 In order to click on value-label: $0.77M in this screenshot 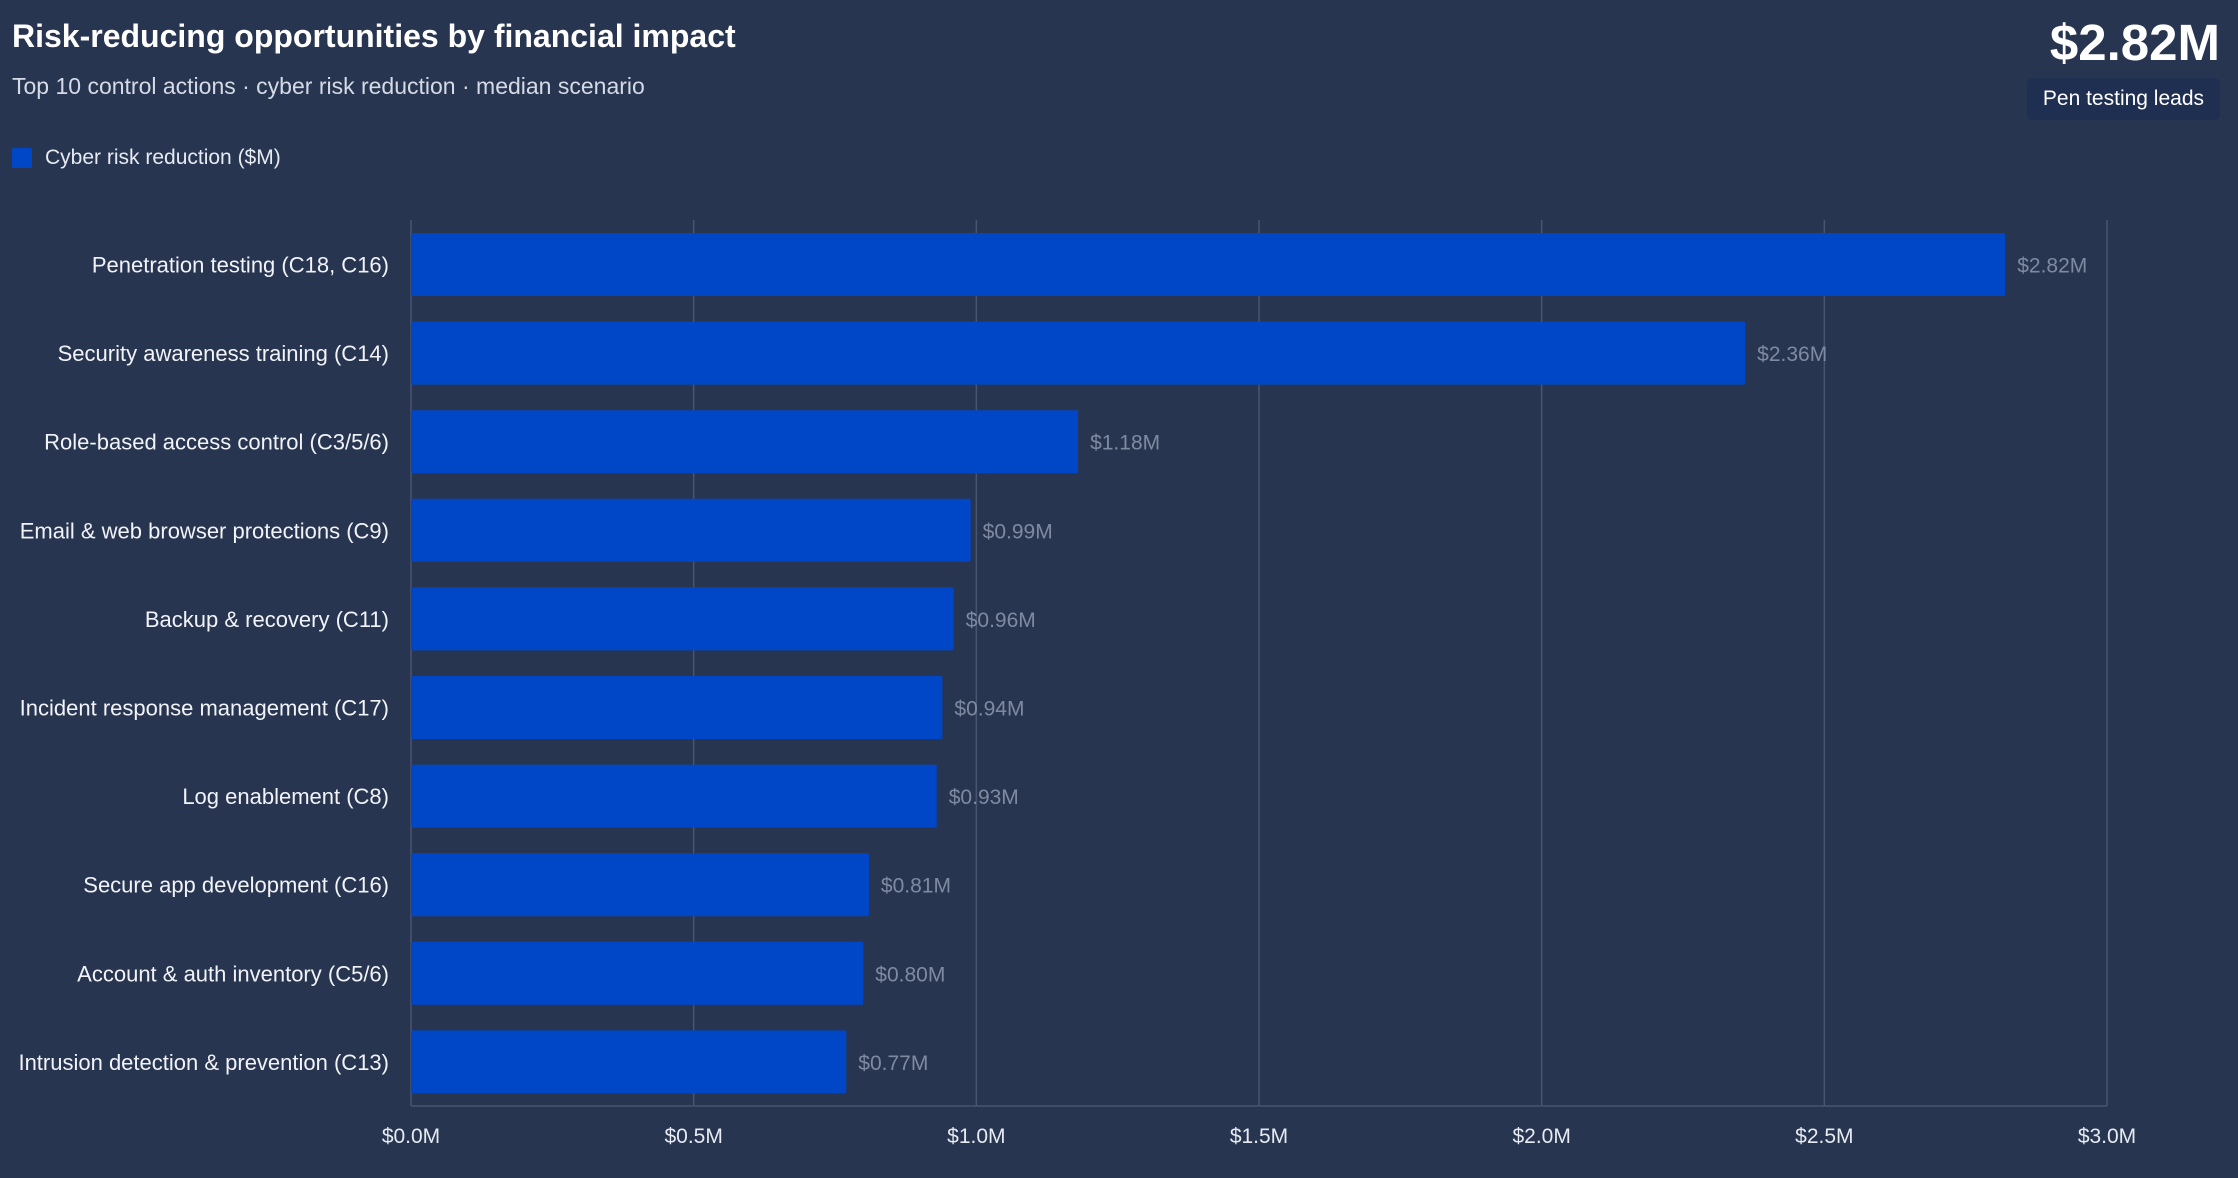, I will do `click(893, 1063)`.